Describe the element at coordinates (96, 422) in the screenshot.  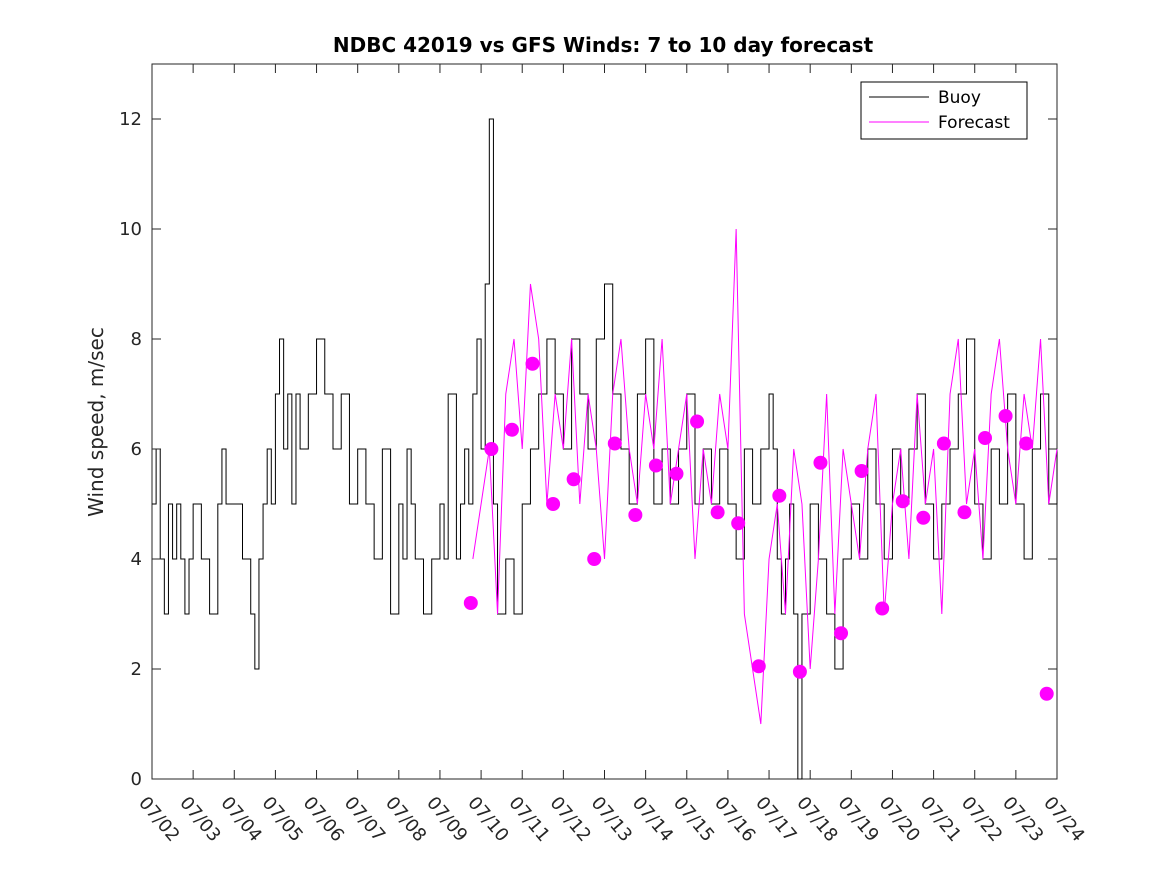
I see `y-axis-label: Wind speed, m/sec` at that location.